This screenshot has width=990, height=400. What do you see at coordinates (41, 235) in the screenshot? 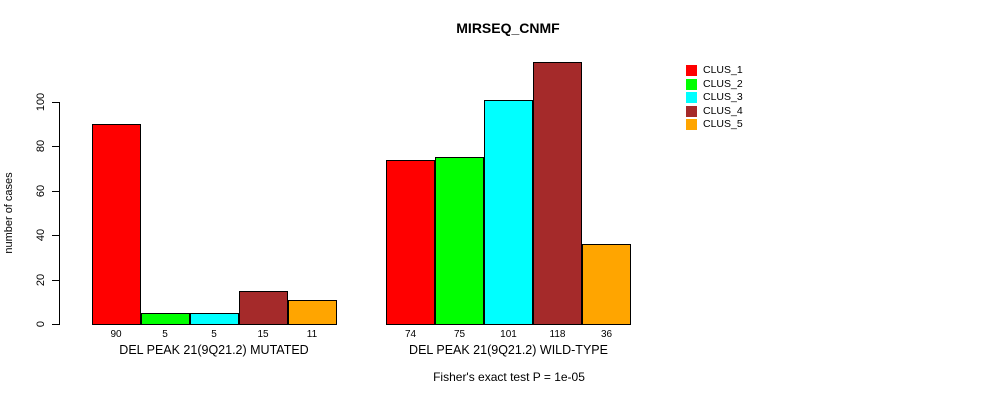
I see `y-tick-label: 40` at bounding box center [41, 235].